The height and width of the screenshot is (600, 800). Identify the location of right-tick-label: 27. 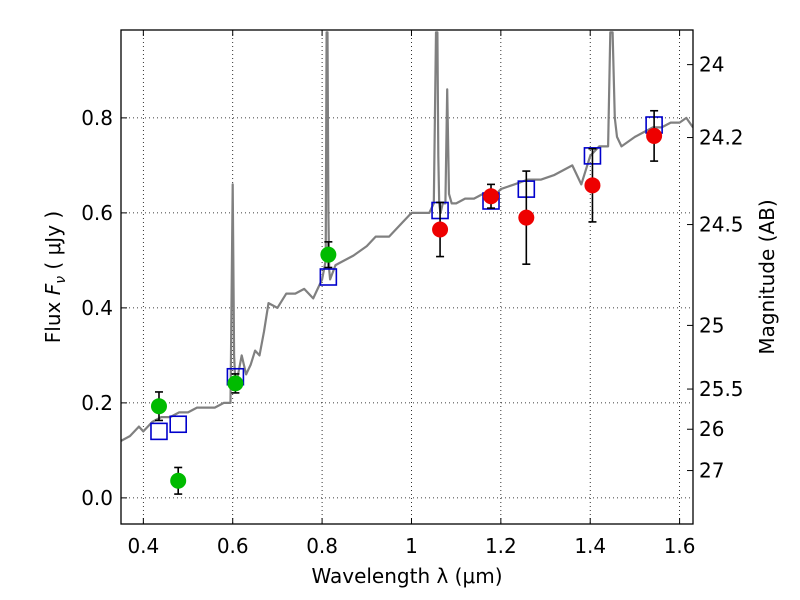
(711, 471).